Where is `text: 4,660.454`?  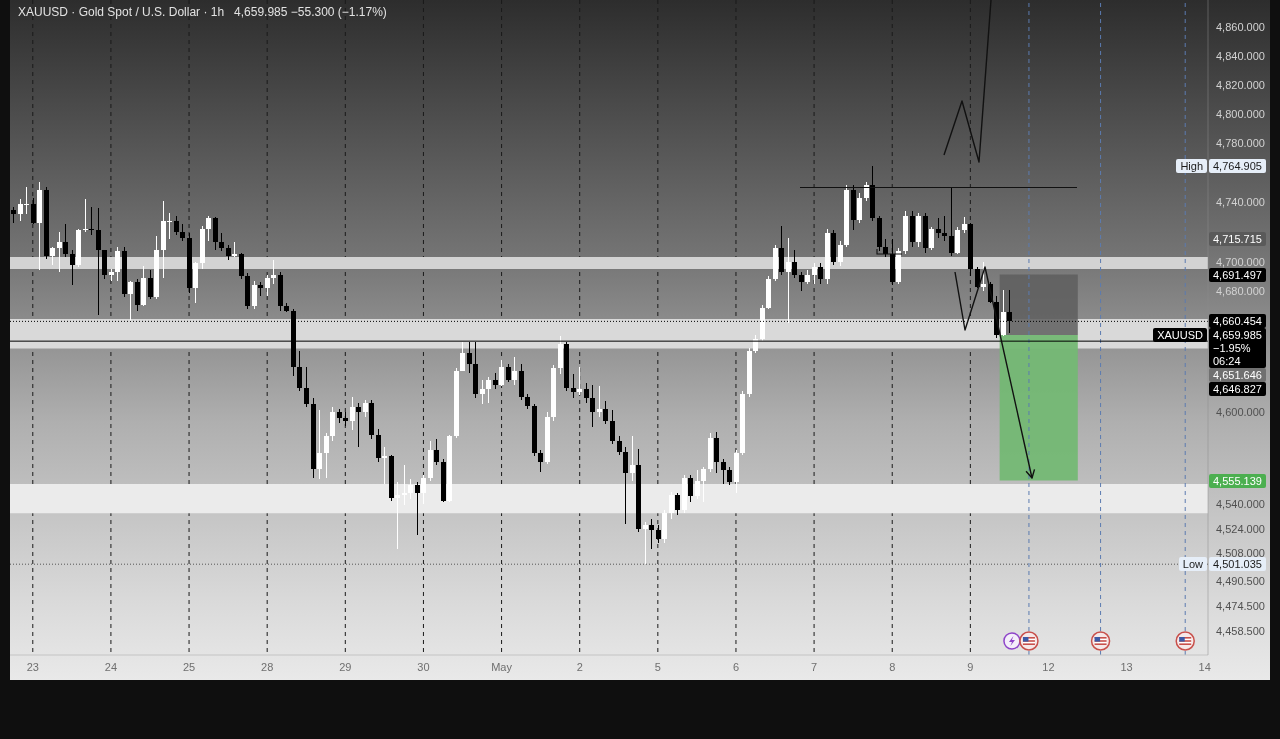 text: 4,660.454 is located at coordinates (1238, 320).